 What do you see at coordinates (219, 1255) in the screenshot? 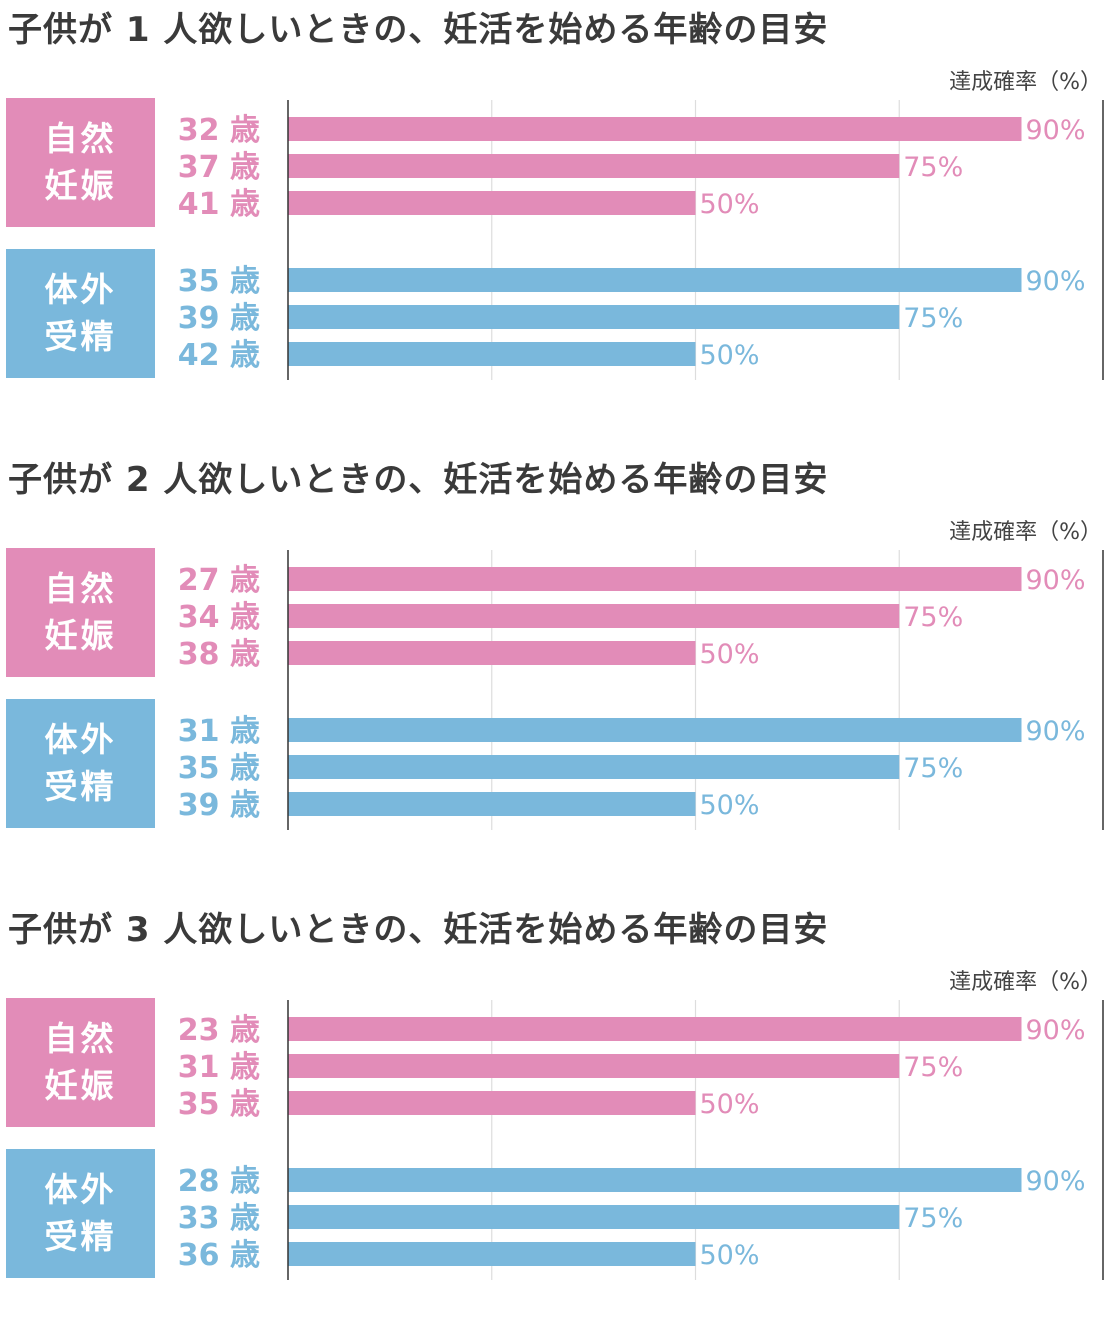
I see `category-label: 36 歳` at bounding box center [219, 1255].